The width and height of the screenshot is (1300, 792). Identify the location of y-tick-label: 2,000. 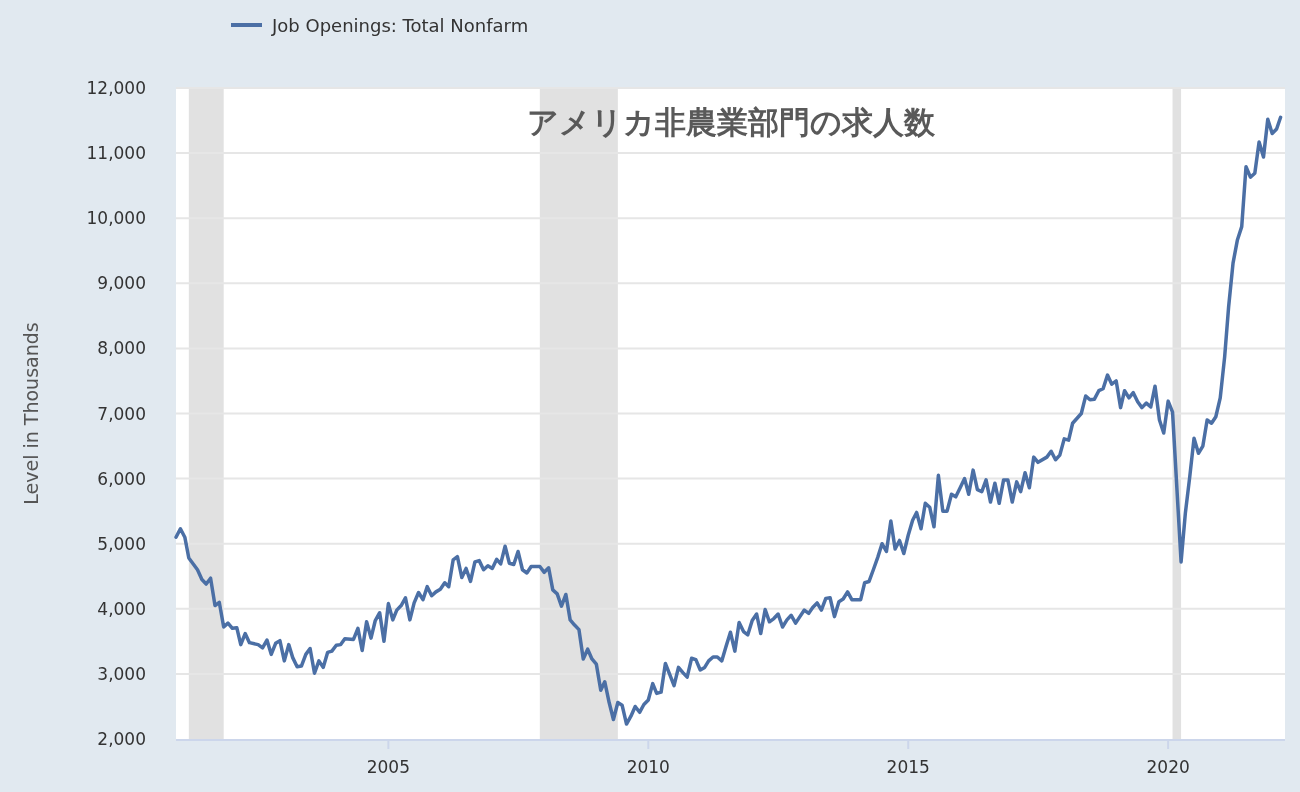
(121, 739).